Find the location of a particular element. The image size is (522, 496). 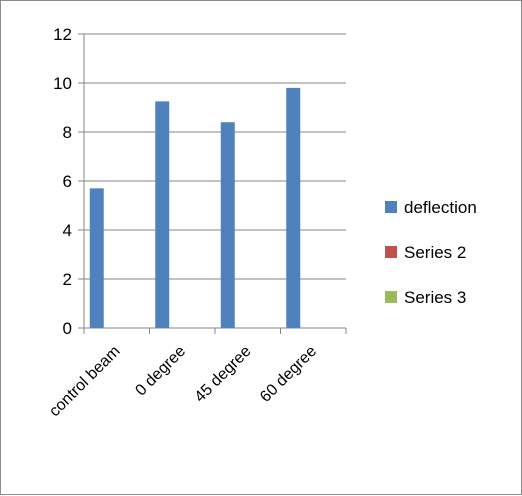

y-tick-label: 2 is located at coordinates (67, 279).